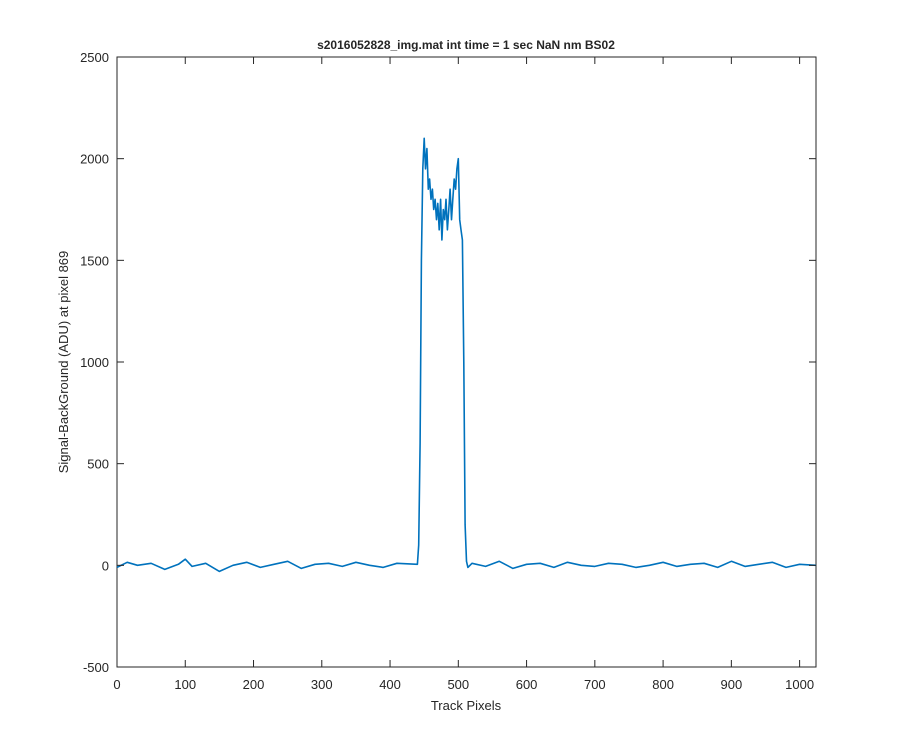  Describe the element at coordinates (94, 57) in the screenshot. I see `y-tick-label: 2500` at that location.